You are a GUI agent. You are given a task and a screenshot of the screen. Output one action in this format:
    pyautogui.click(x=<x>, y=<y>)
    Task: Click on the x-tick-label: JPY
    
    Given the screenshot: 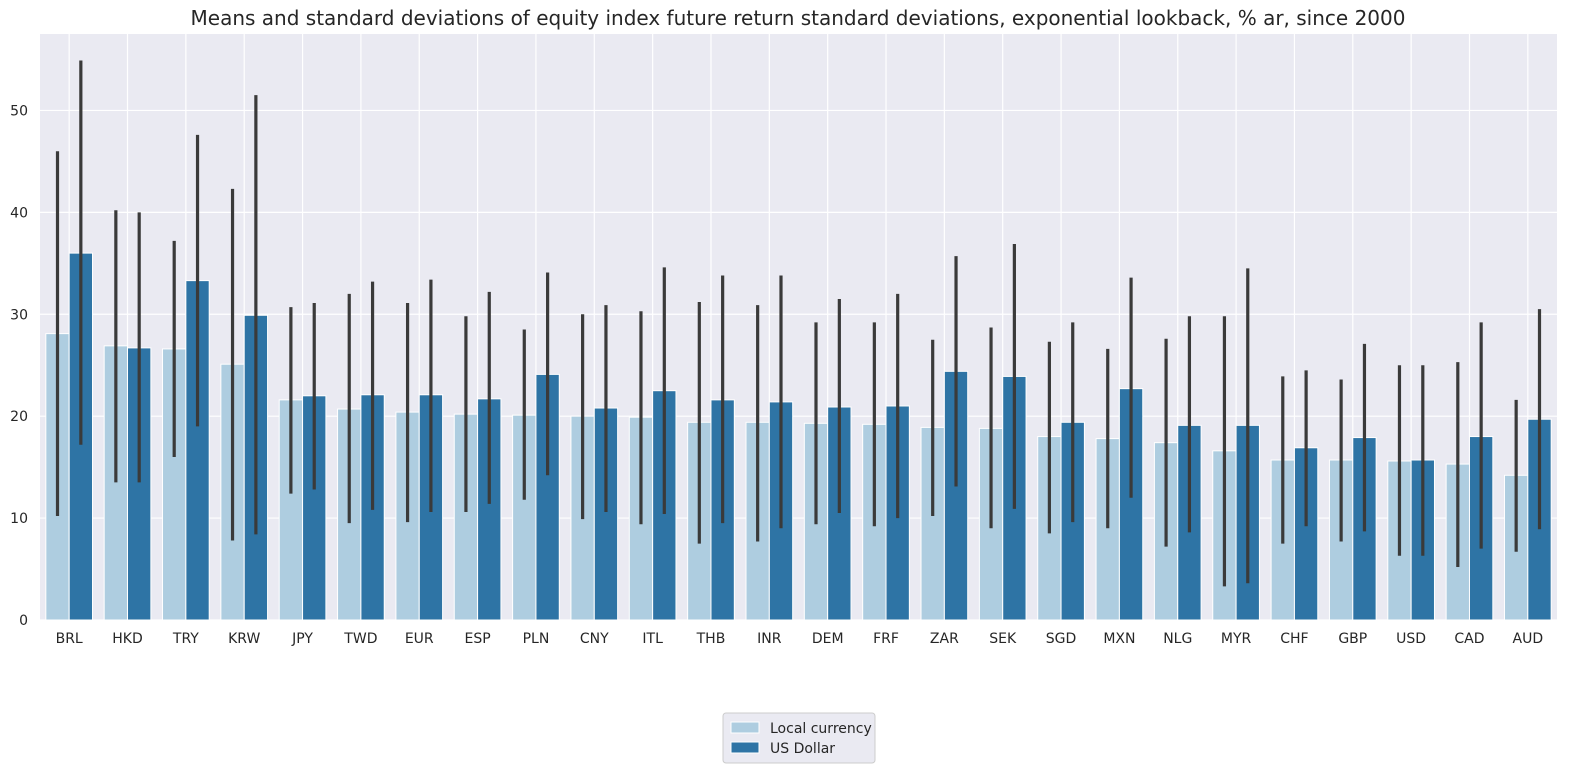 What is the action you would take?
    pyautogui.click(x=302, y=639)
    